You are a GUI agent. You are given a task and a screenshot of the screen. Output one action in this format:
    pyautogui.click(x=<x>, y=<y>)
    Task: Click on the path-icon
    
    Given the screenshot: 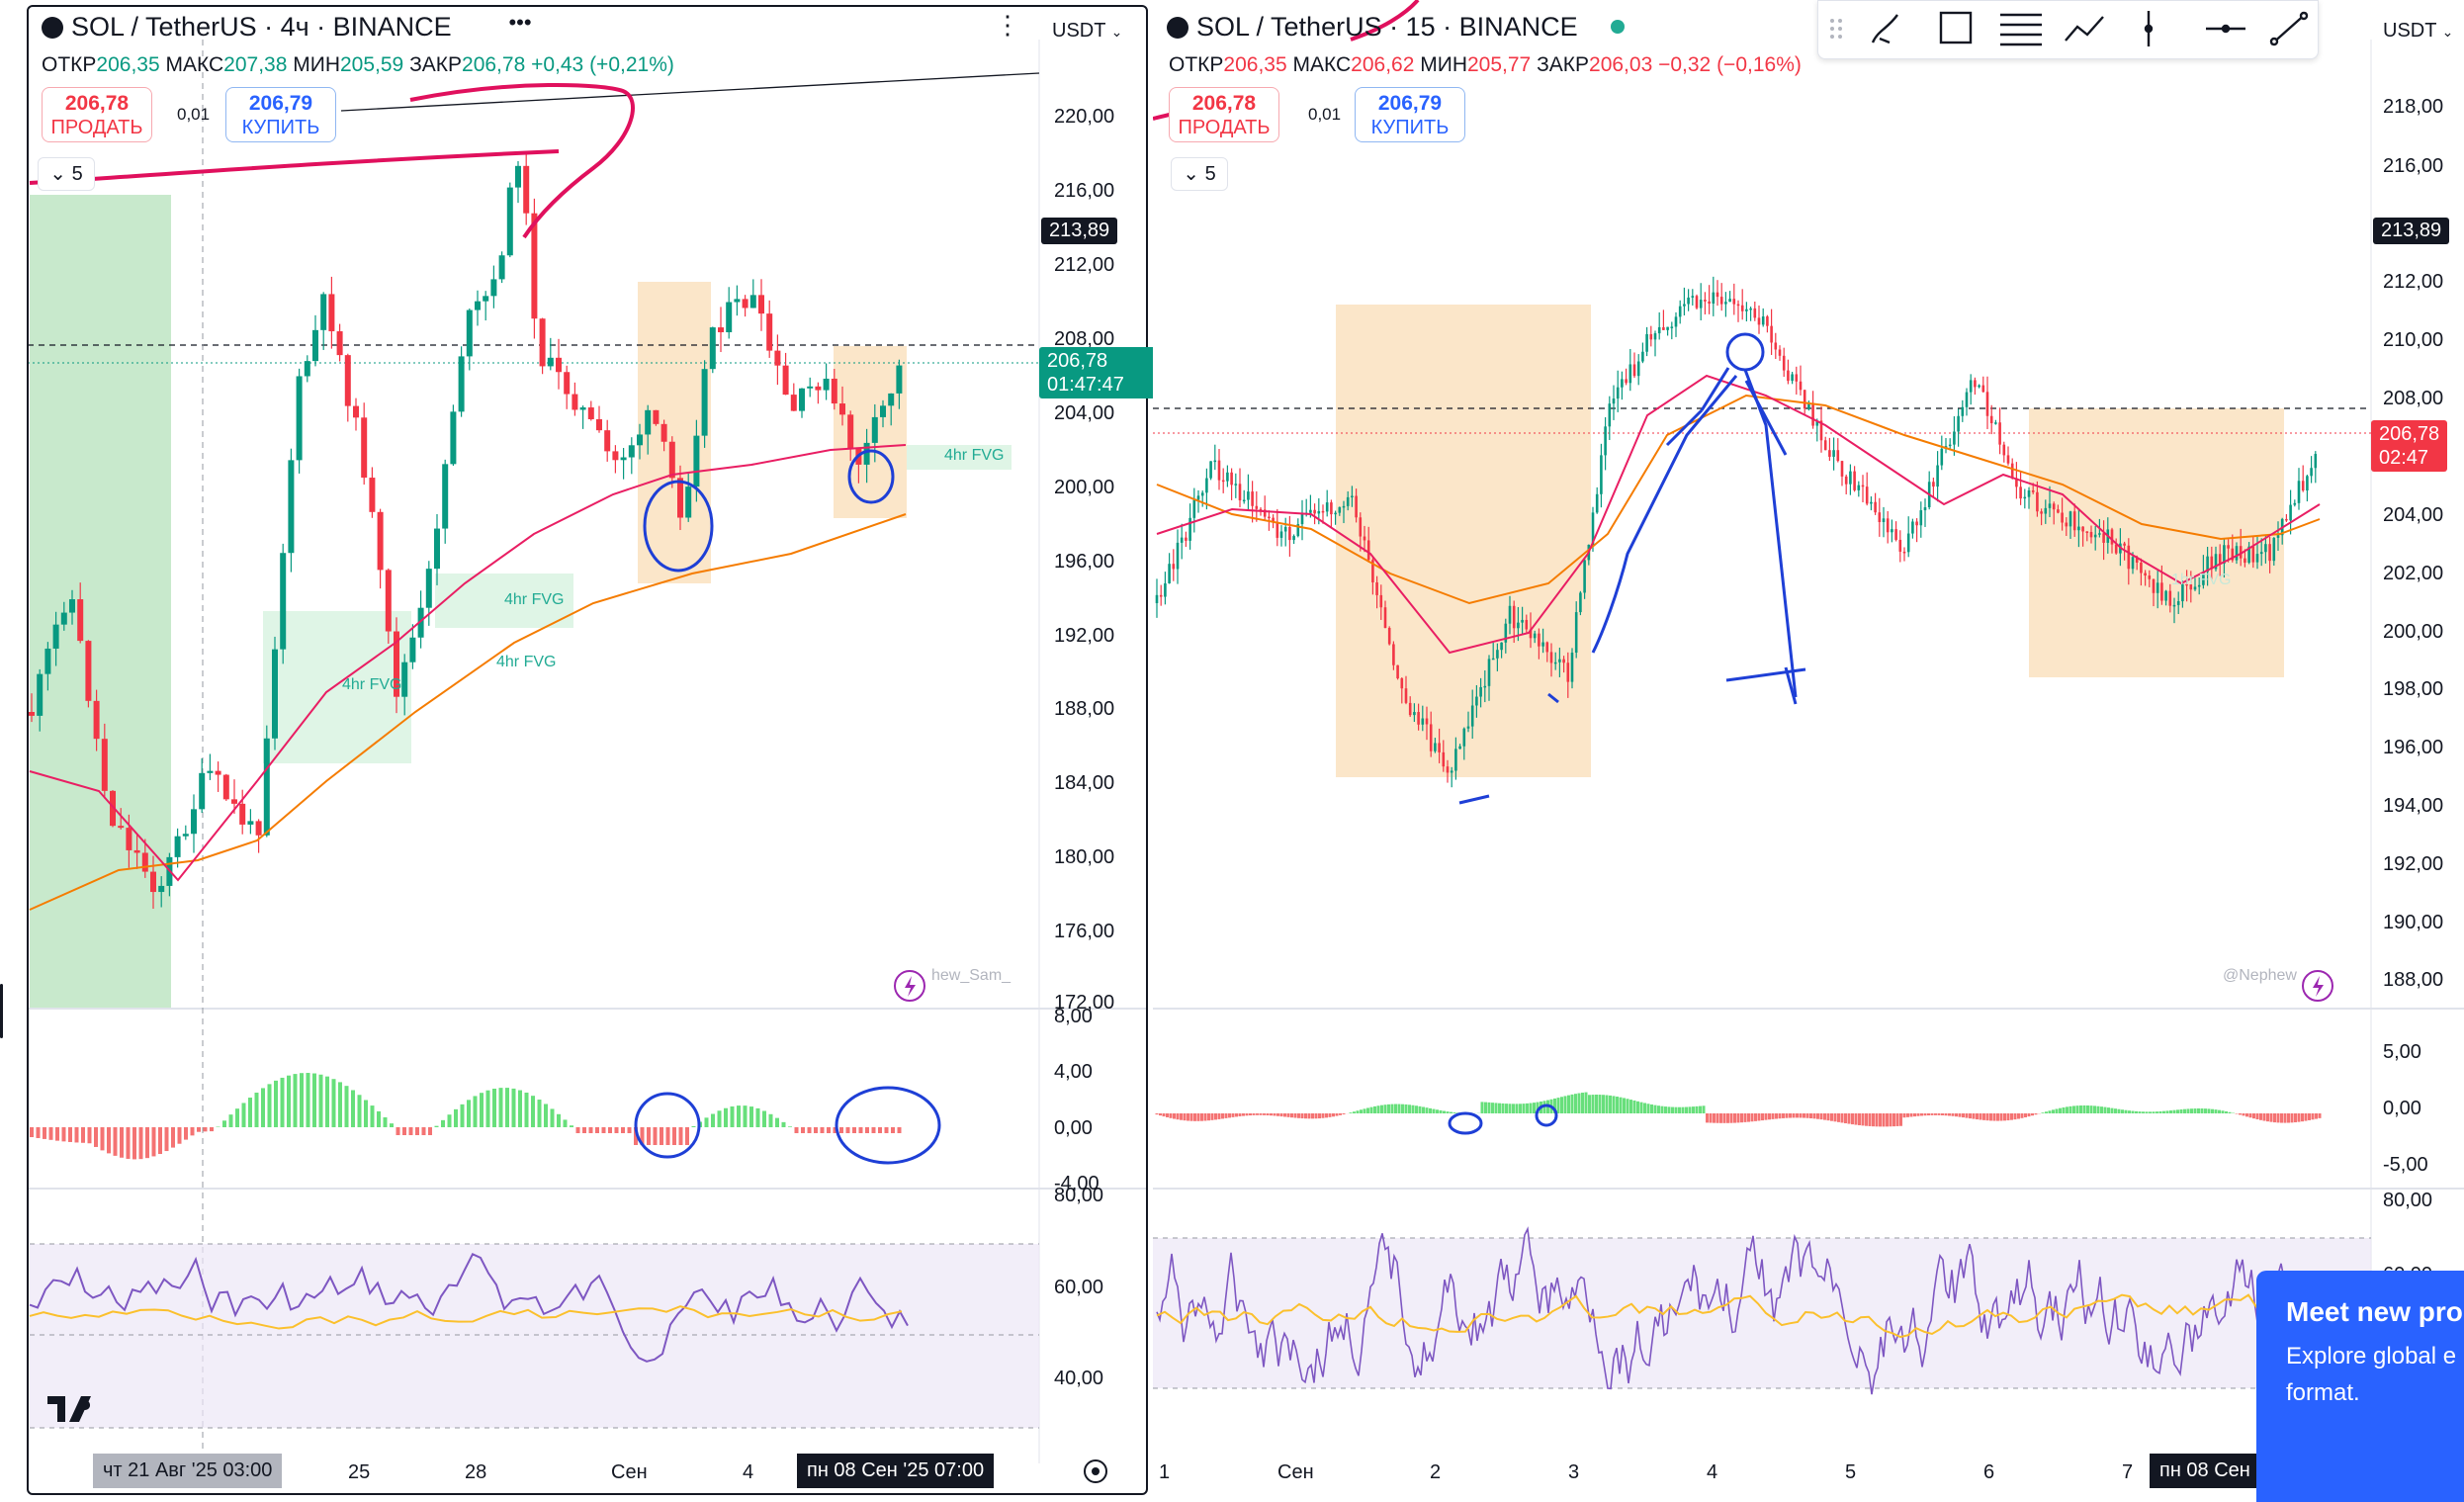 What is the action you would take?
    pyautogui.click(x=2084, y=29)
    